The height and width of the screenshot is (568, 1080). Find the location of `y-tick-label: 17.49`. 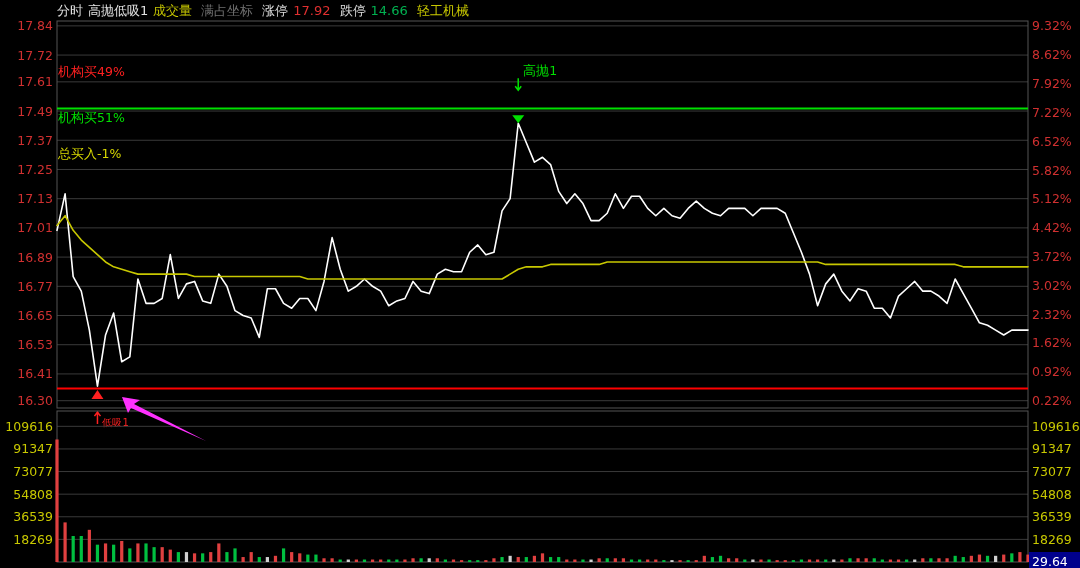

y-tick-label: 17.49 is located at coordinates (35, 111).